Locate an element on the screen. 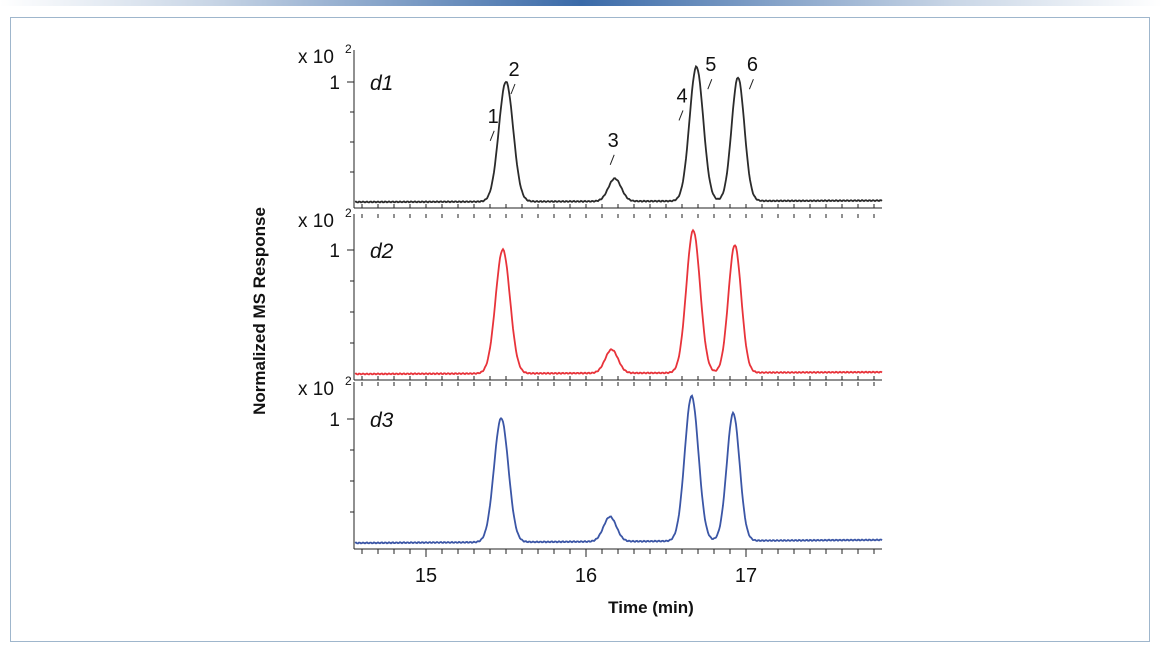 The image size is (1162, 654). x-tick-label: 17 is located at coordinates (746, 576).